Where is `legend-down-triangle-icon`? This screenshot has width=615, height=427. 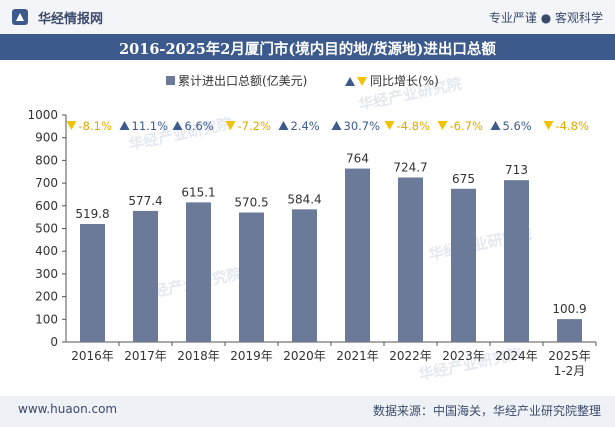 legend-down-triangle-icon is located at coordinates (362, 81).